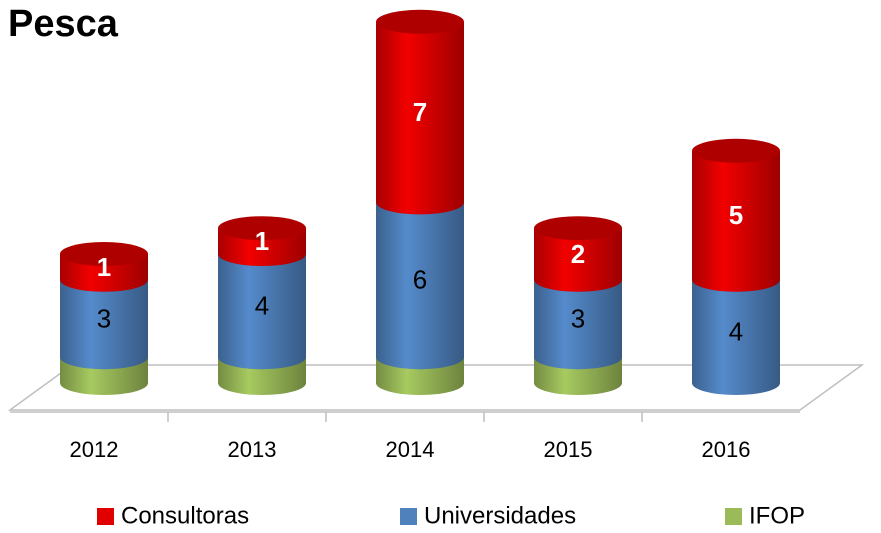  Describe the element at coordinates (568, 449) in the screenshot. I see `x-tick-label: 2015` at that location.